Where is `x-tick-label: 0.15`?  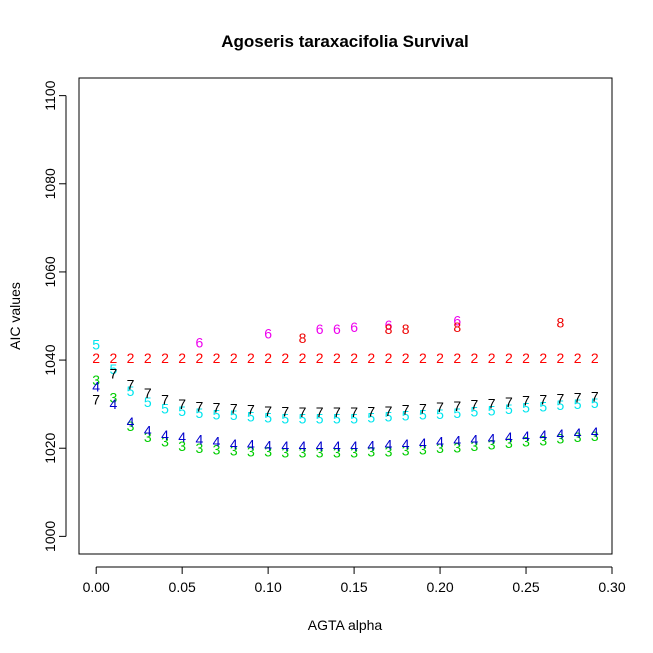 x-tick-label: 0.15 is located at coordinates (353, 587).